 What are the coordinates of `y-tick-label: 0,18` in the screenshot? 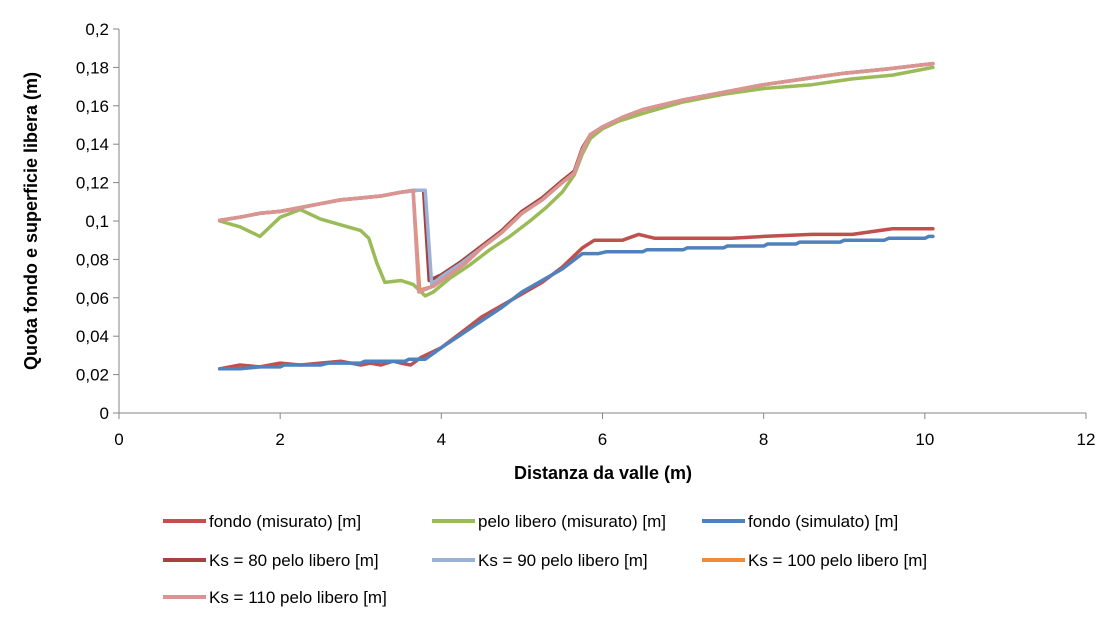 It's located at (92, 67).